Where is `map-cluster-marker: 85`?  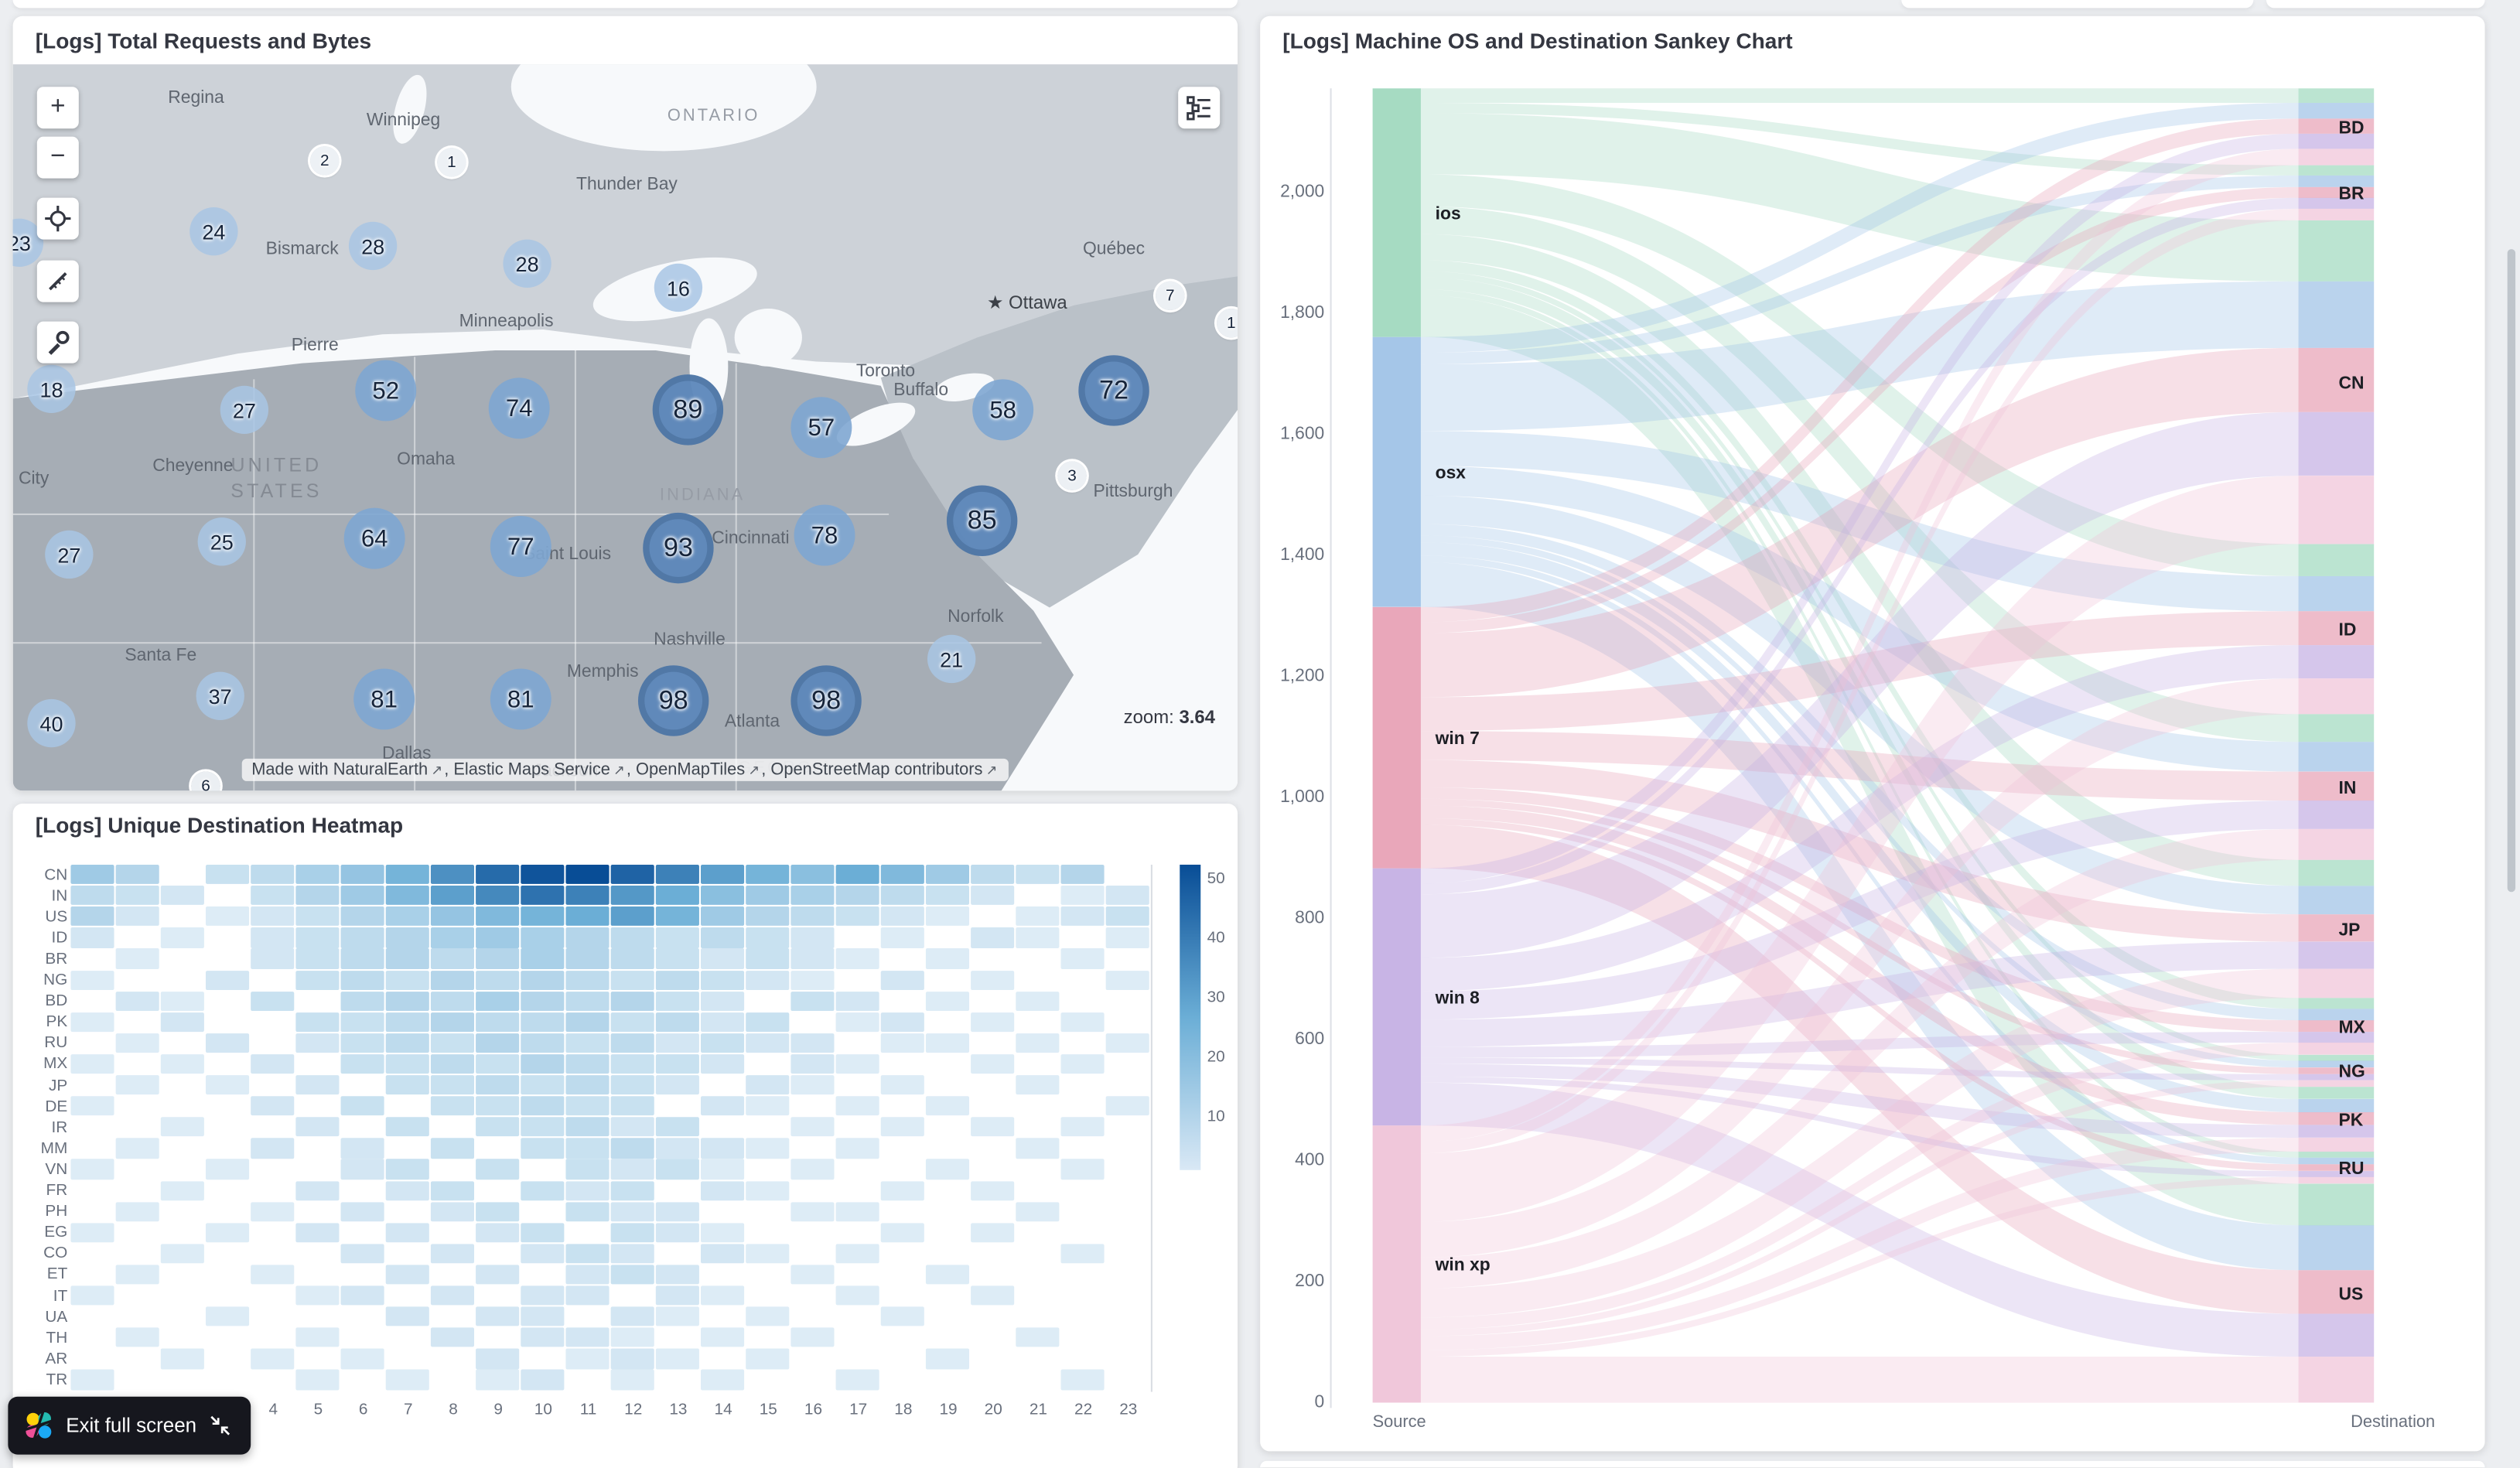 map-cluster-marker: 85 is located at coordinates (982, 520).